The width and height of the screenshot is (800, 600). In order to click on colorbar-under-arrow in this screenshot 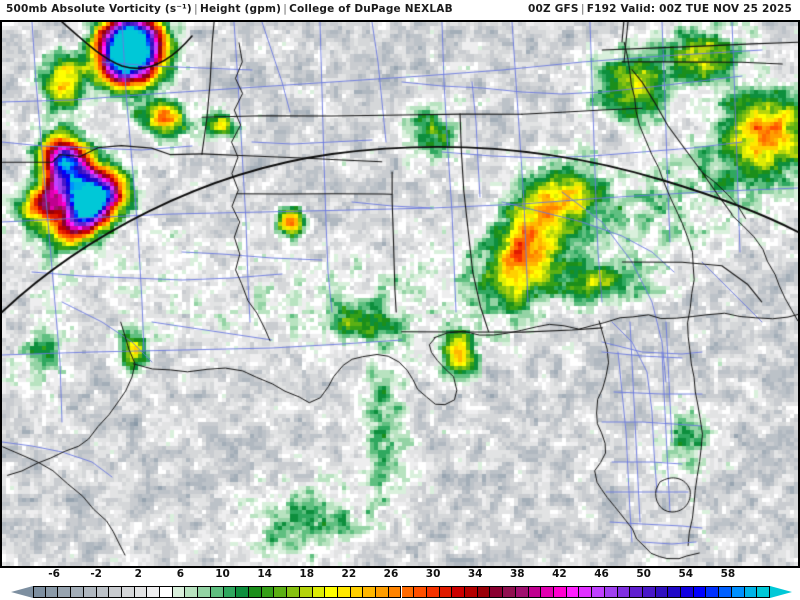, I will do `click(22, 592)`.